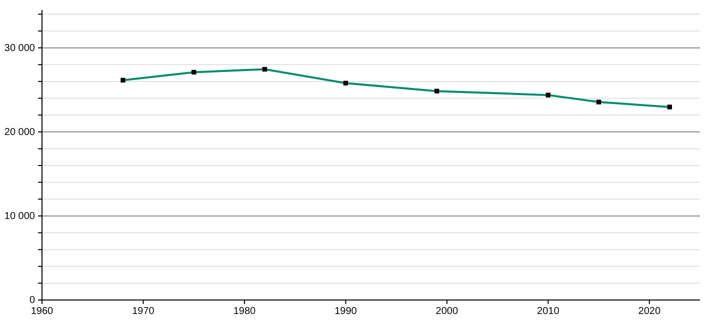  Describe the element at coordinates (20, 132) in the screenshot. I see `y-tick-label: 20 000` at that location.